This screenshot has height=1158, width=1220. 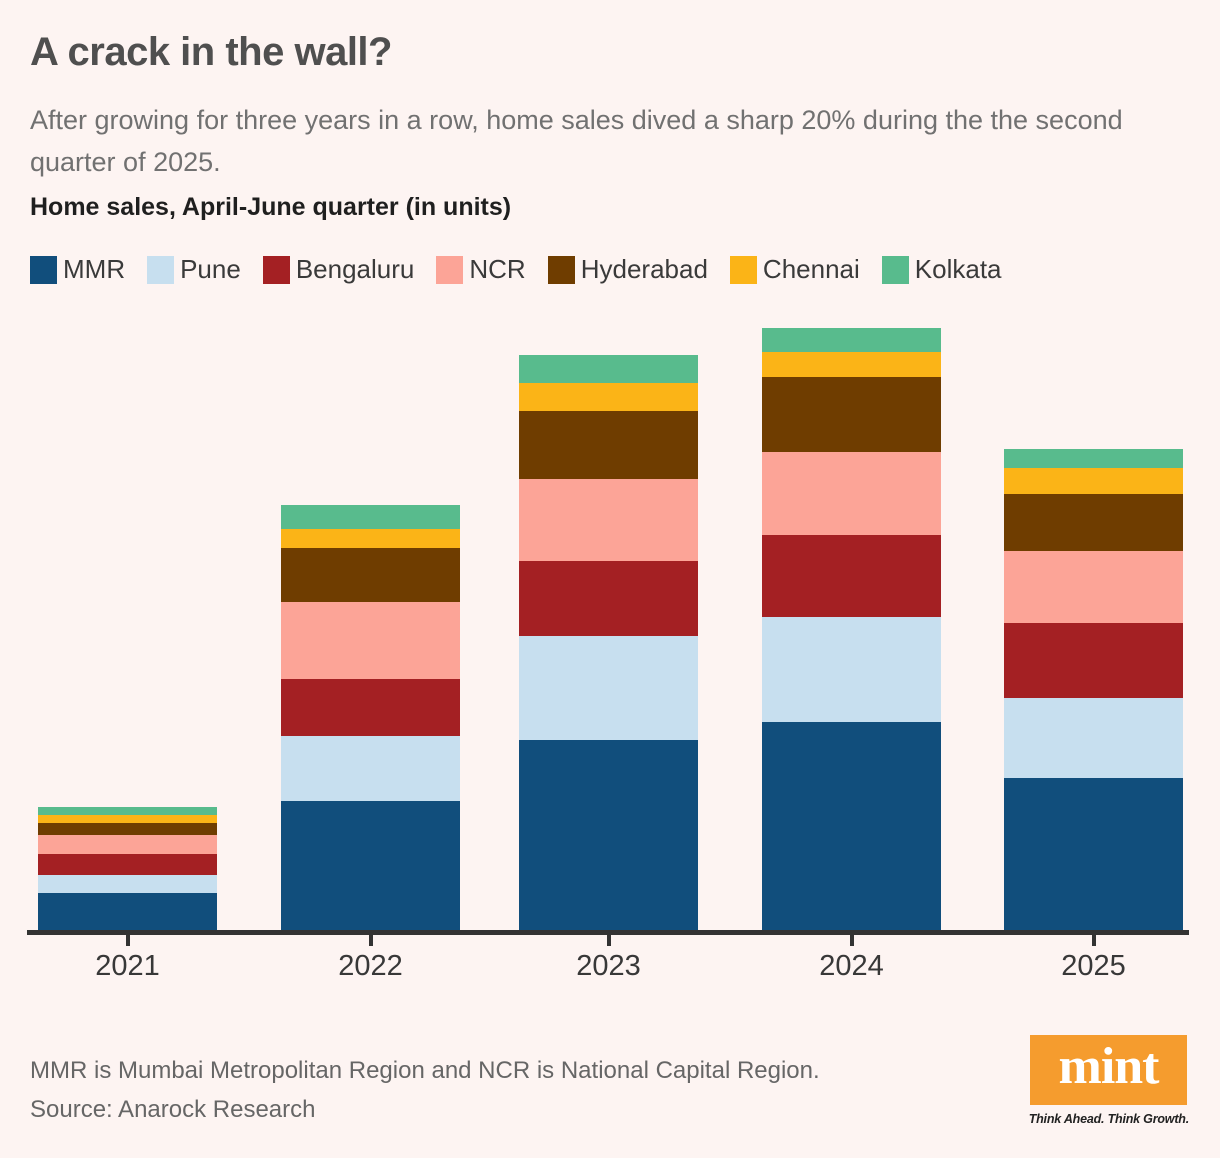 I want to click on bar-2024, so click(x=851, y=629).